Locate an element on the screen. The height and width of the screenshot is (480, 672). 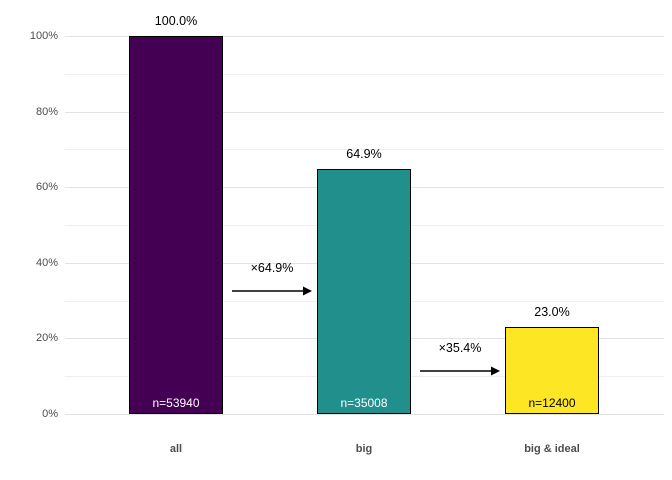
y-axis-tick-label: 100% is located at coordinates (43, 36).